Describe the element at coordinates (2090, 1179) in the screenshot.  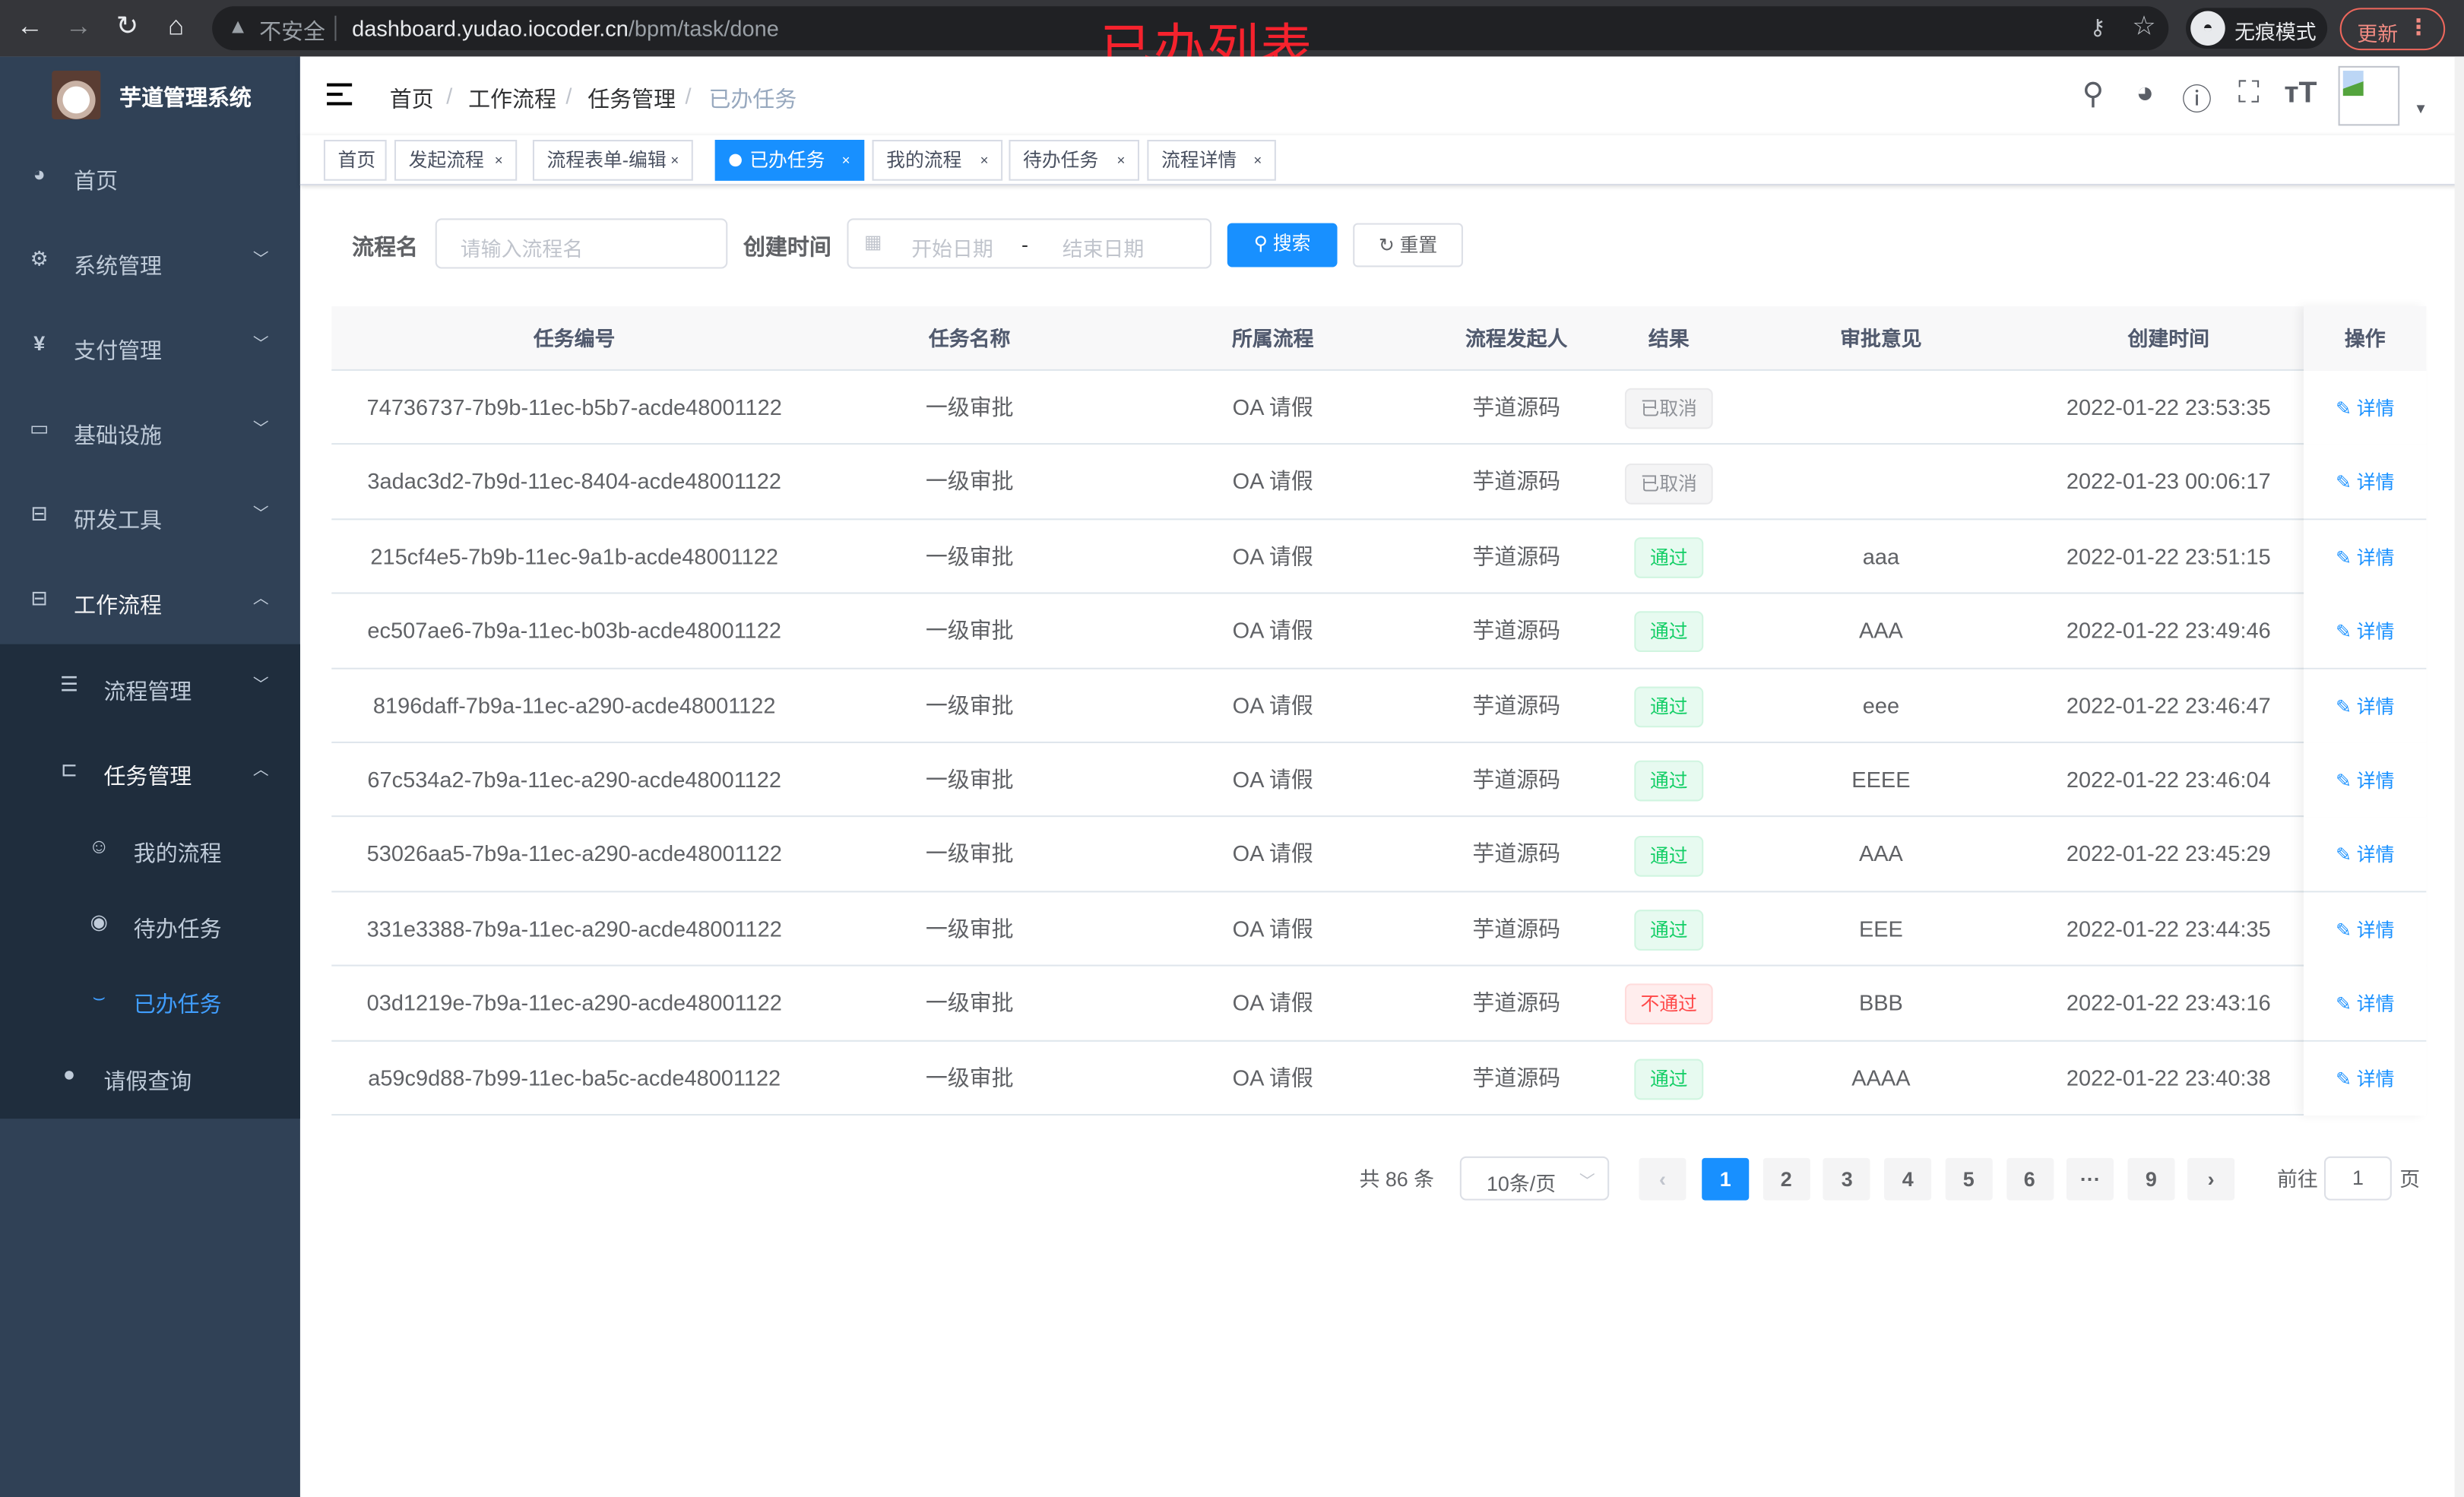
I see `more-pages-button: ···` at that location.